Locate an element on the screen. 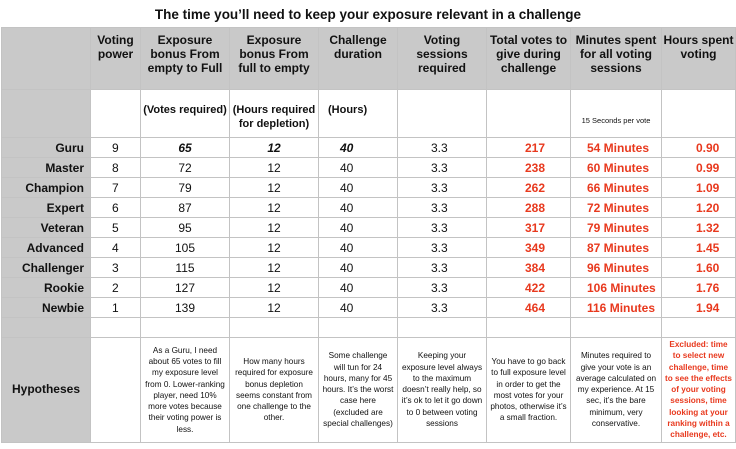 Image resolution: width=736 pixels, height=449 pixels. cell-minutes: 106 Minutes is located at coordinates (616, 287).